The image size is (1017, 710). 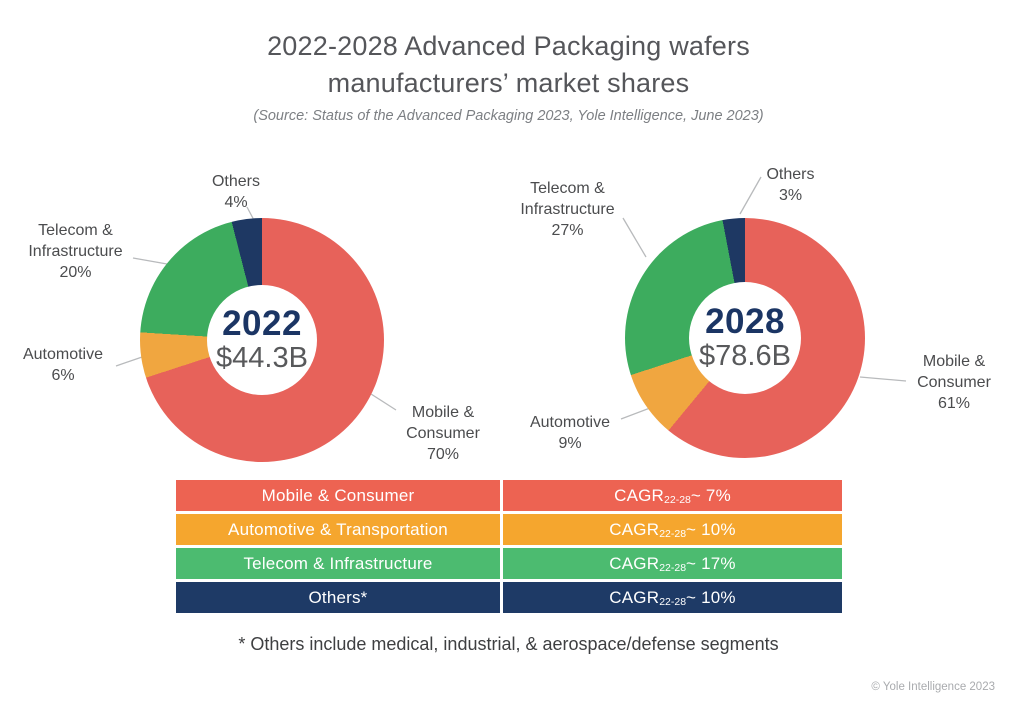 What do you see at coordinates (710, 495) in the screenshot?
I see `cagr-value: ~ 7%` at bounding box center [710, 495].